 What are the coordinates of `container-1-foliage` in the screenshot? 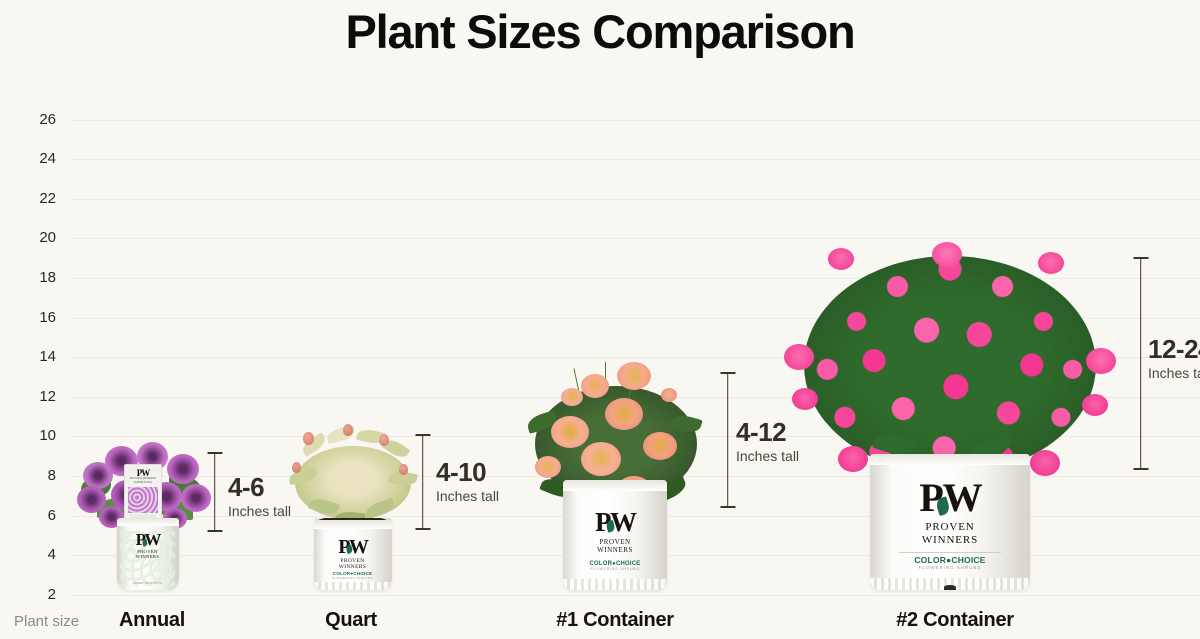 It's located at (615, 442).